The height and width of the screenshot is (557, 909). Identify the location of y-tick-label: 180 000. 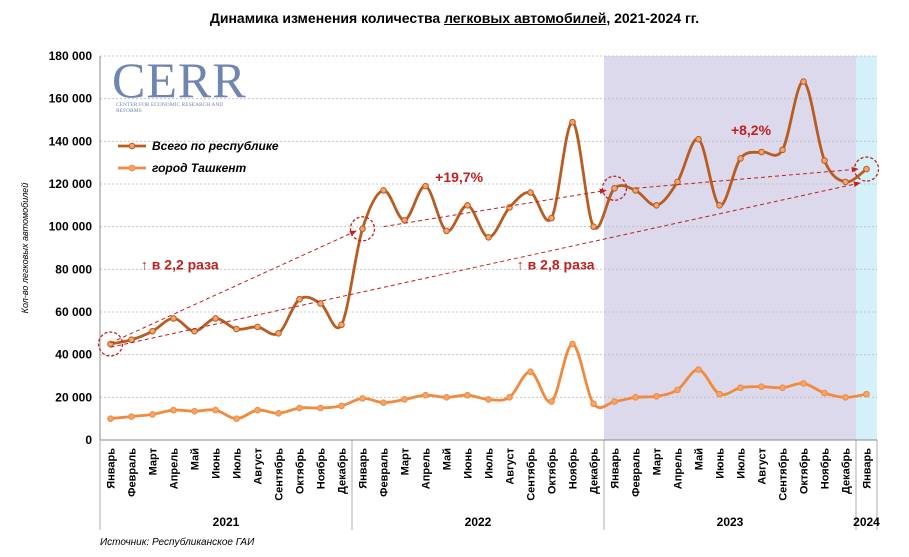
(71, 56).